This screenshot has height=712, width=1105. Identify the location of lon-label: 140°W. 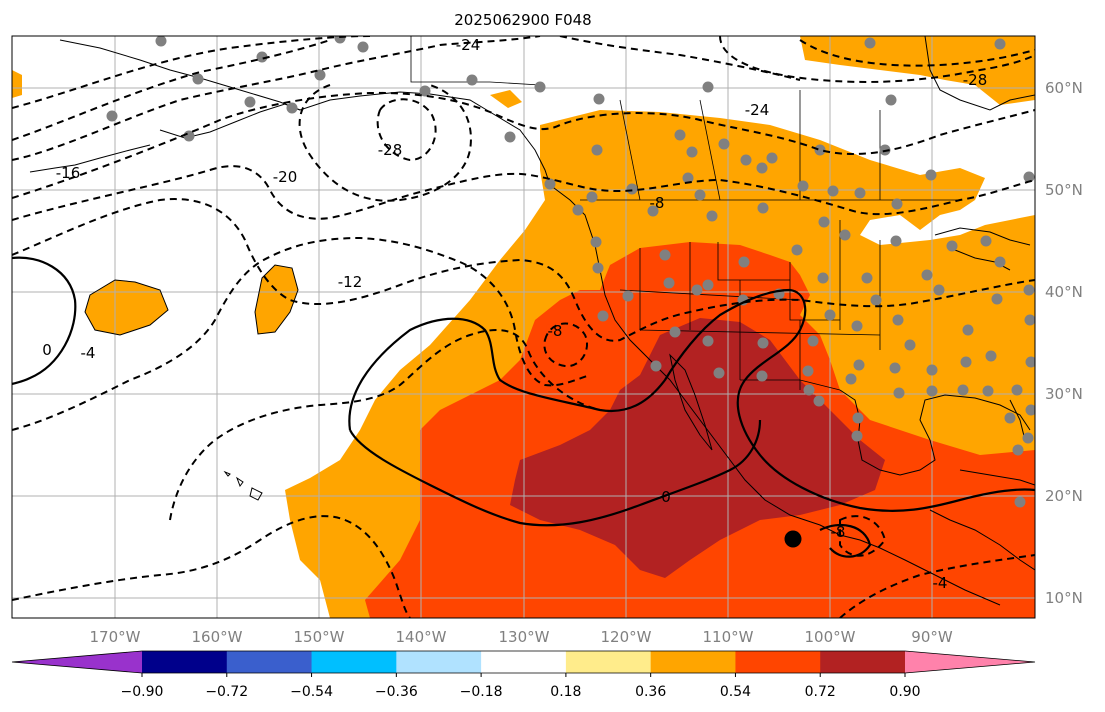
(421, 637).